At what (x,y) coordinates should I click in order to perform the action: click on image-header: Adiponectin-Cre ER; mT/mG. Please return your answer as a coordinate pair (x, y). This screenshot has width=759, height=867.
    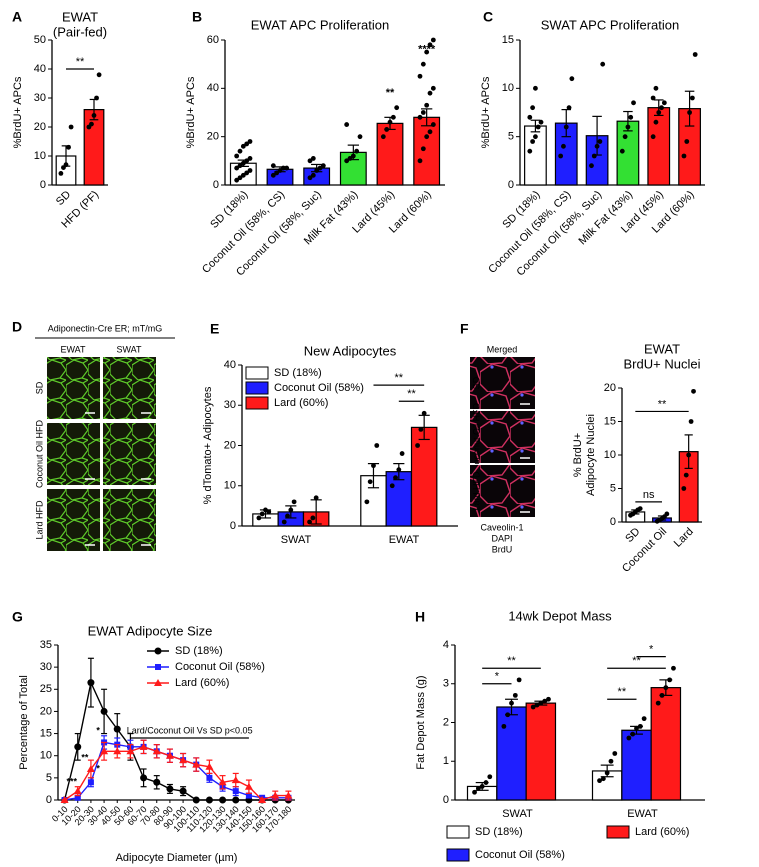
    Looking at the image, I should click on (105, 328).